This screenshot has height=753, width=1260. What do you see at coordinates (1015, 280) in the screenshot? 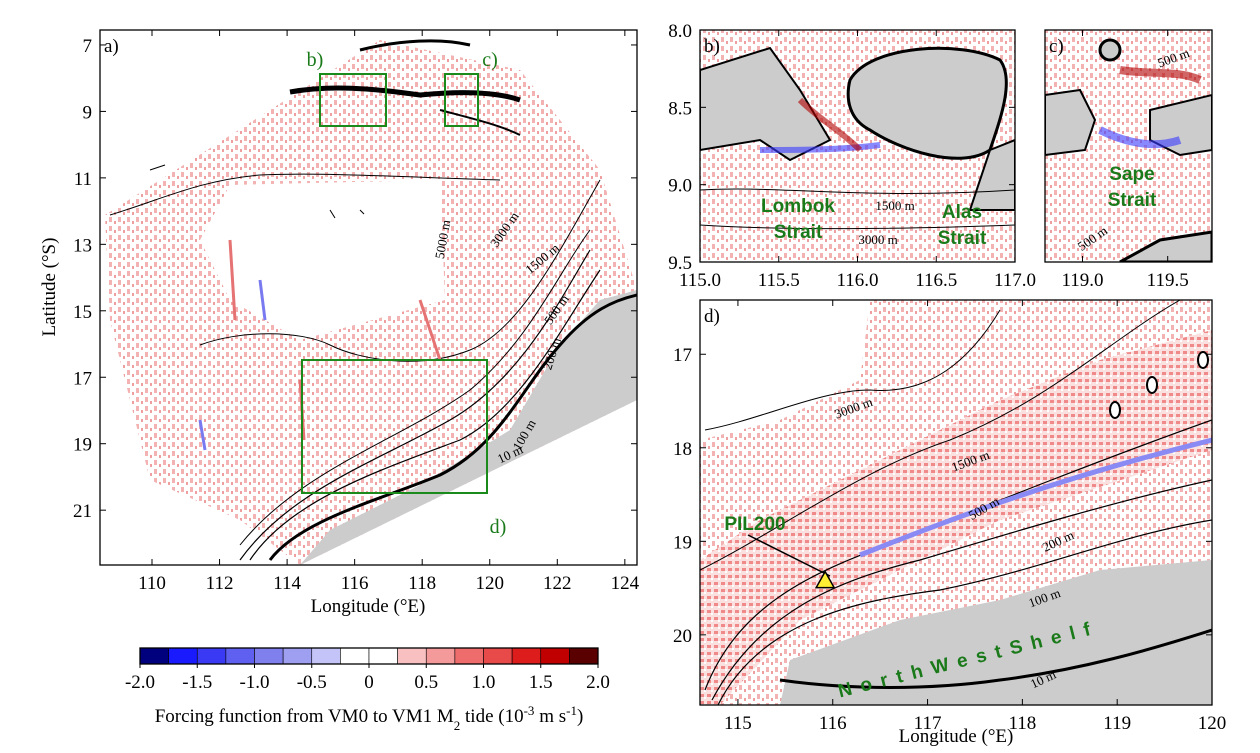
I see `x-tick-label: 117.0` at bounding box center [1015, 280].